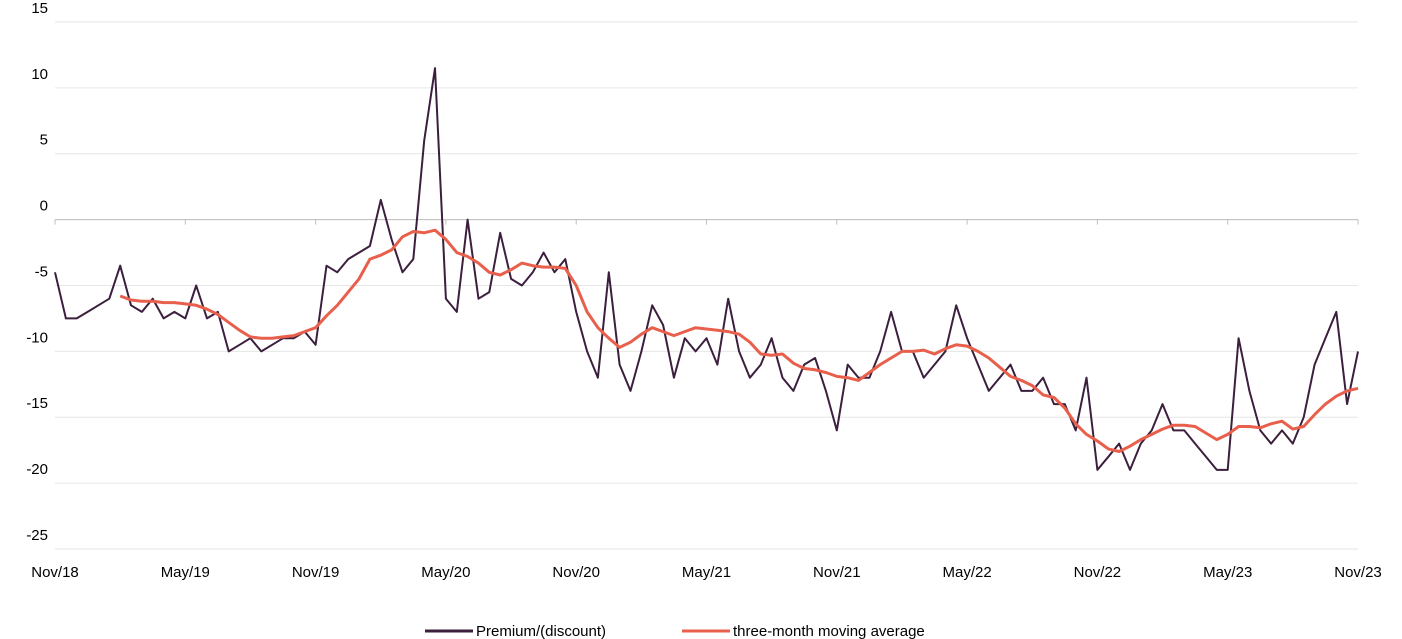  Describe the element at coordinates (445, 572) in the screenshot. I see `x-tick-label: May/20` at that location.